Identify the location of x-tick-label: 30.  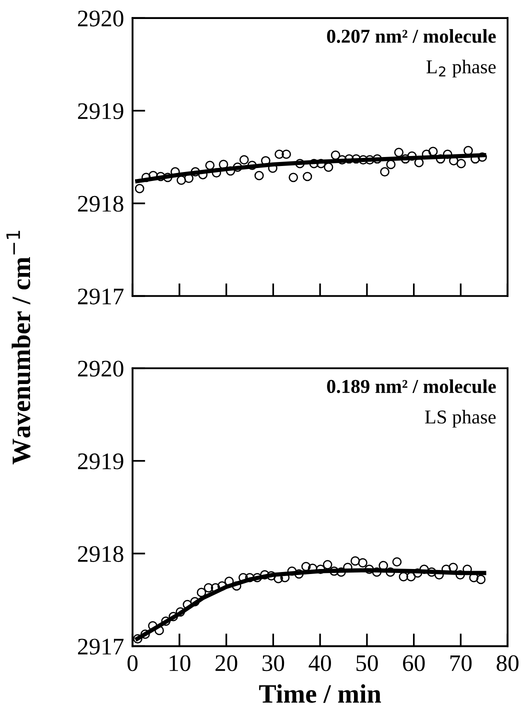
(273, 663).